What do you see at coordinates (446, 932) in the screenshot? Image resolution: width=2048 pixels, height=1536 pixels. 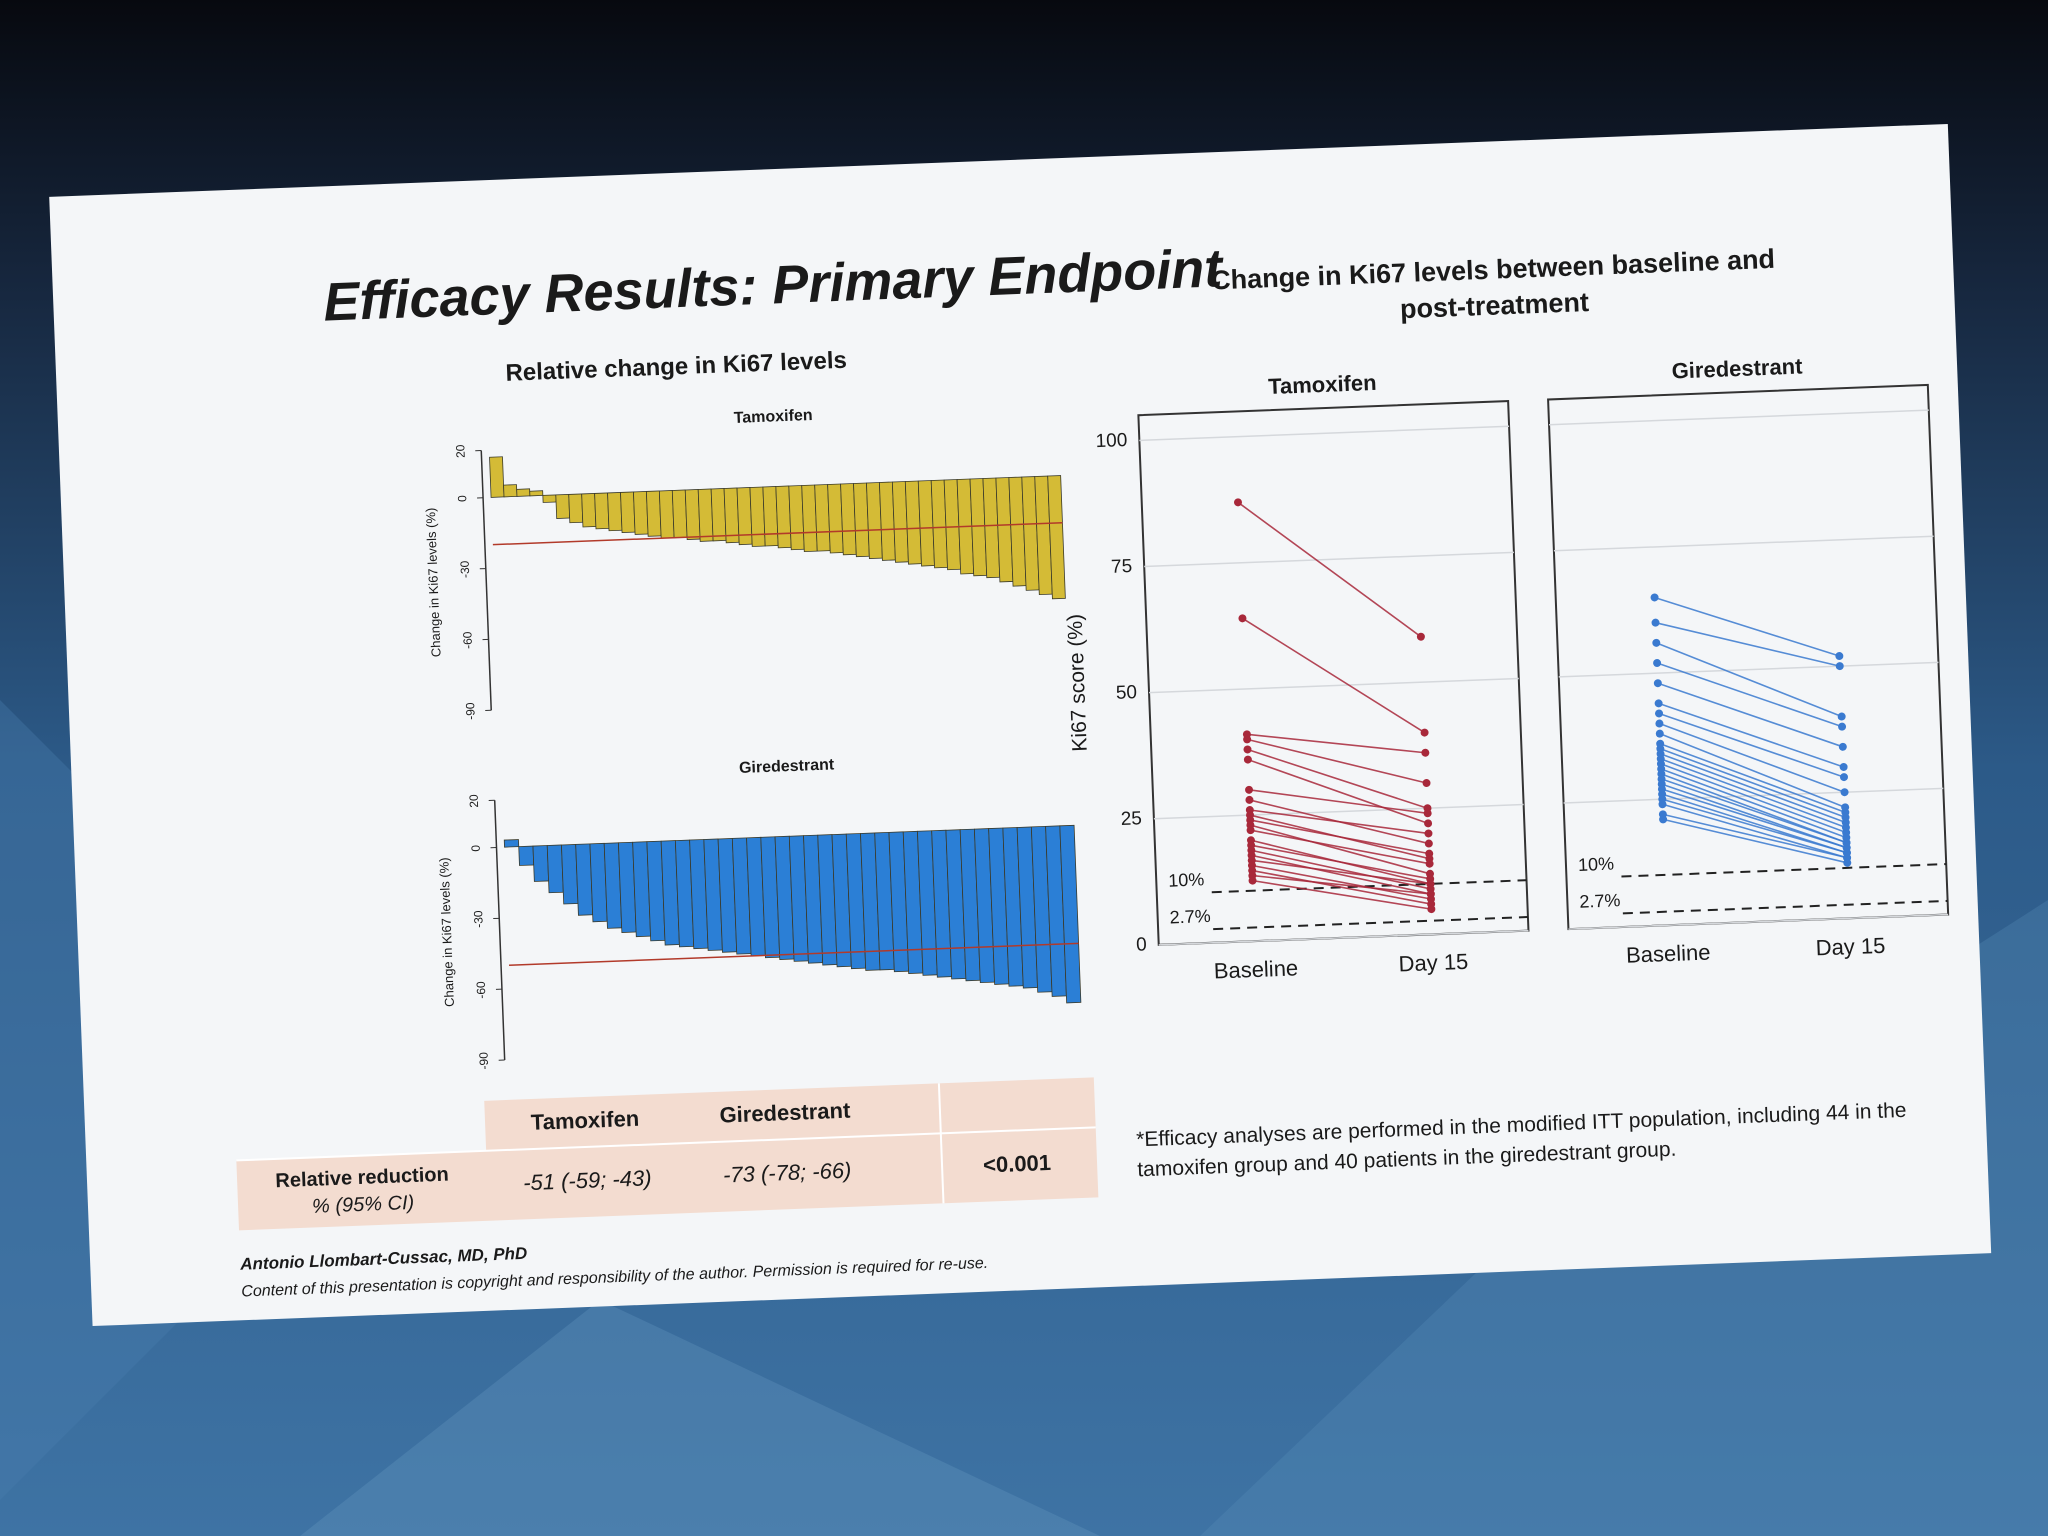 I see `y-axis-label: Change in Ki67 levels (%)` at bounding box center [446, 932].